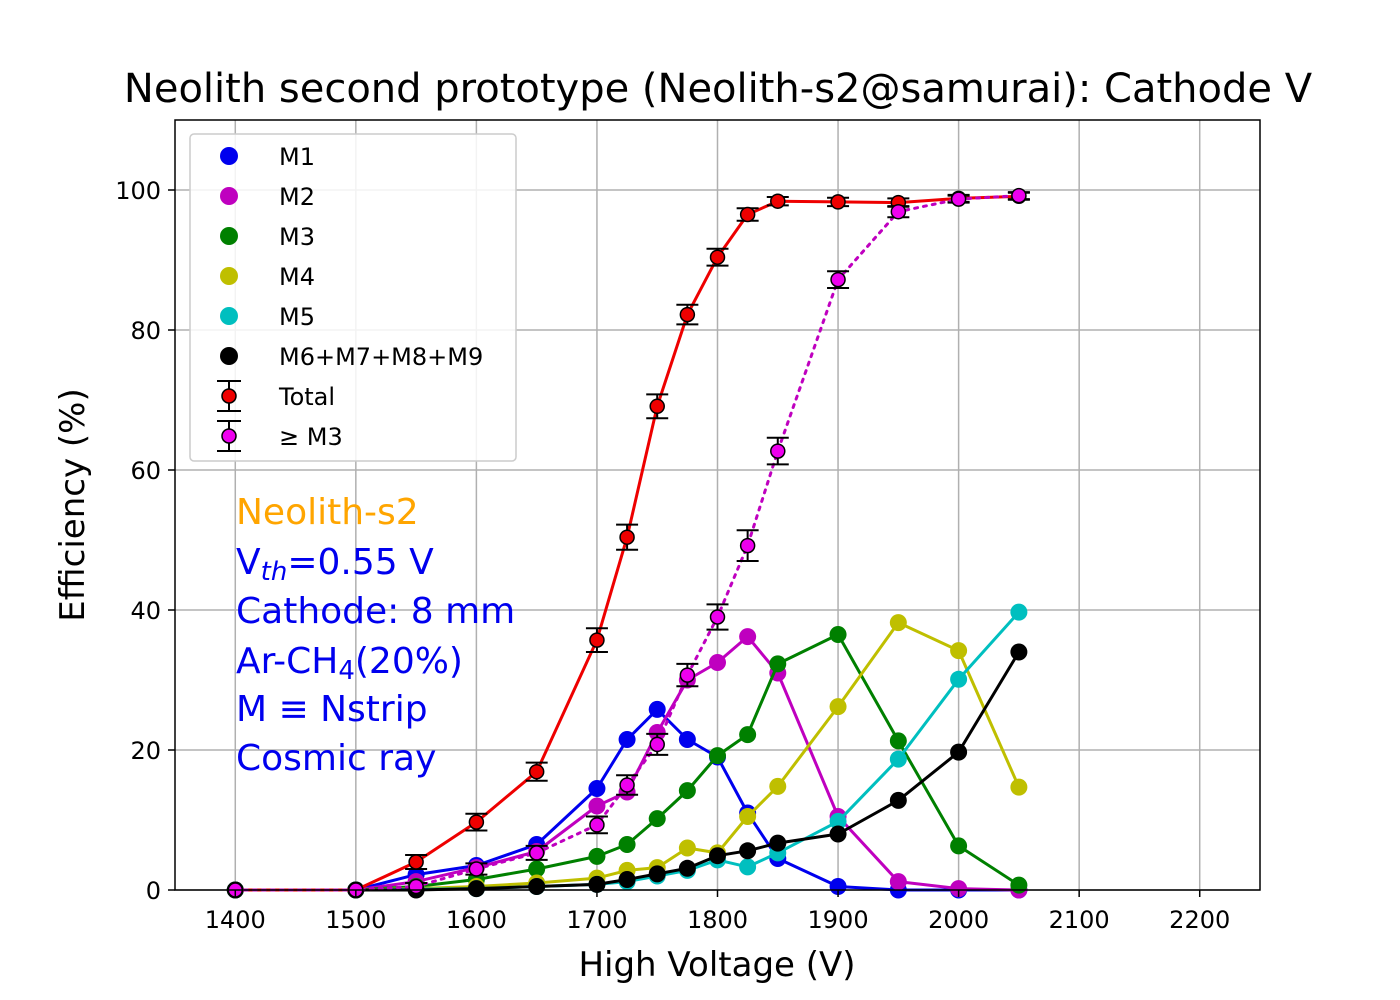  I want to click on y-tick-label: 100, so click(138, 191).